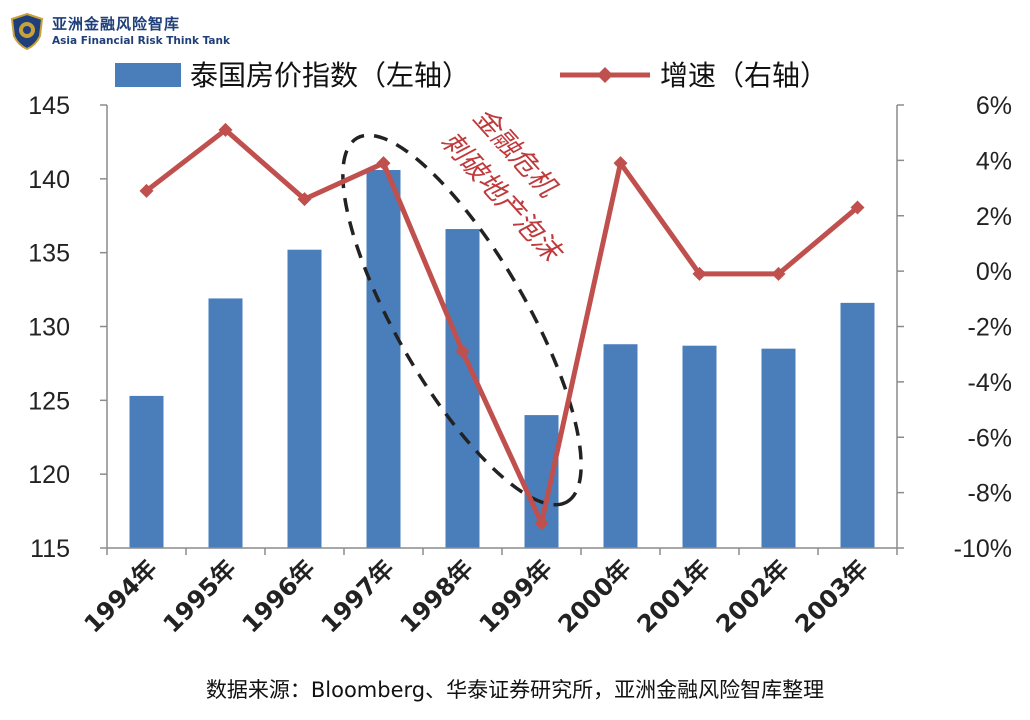 The width and height of the screenshot is (1030, 720). Describe the element at coordinates (515, 690) in the screenshot. I see `source-note: 数据来源：Bloomberg、华泰证券研究所，亚洲金融风险智库整理` at that location.